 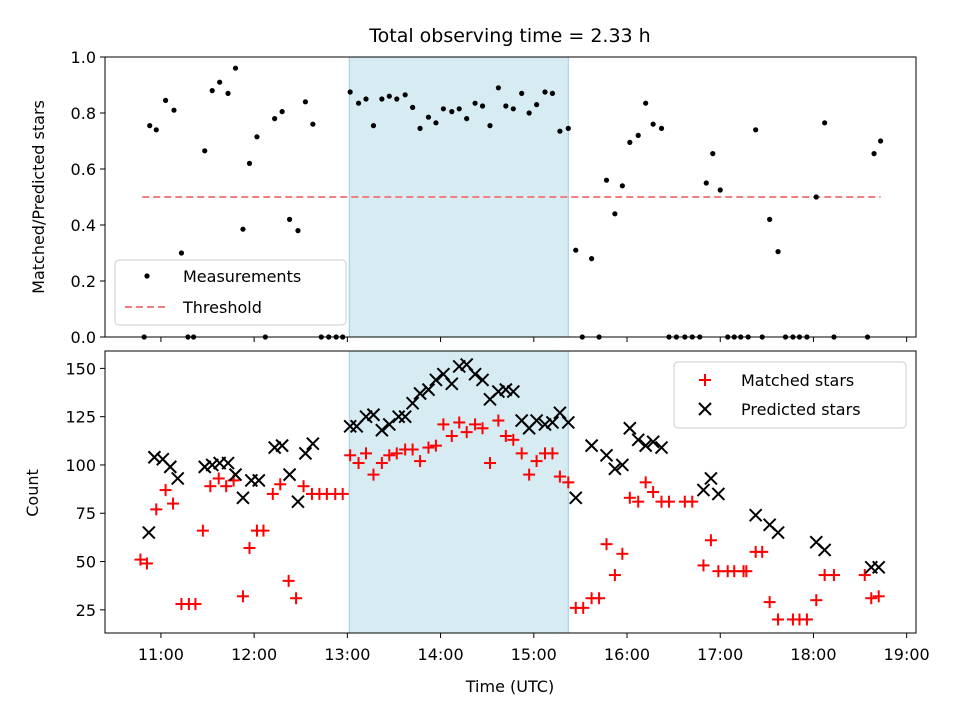 What do you see at coordinates (38, 197) in the screenshot?
I see `top-ylabel: Matched/Predicted stars` at bounding box center [38, 197].